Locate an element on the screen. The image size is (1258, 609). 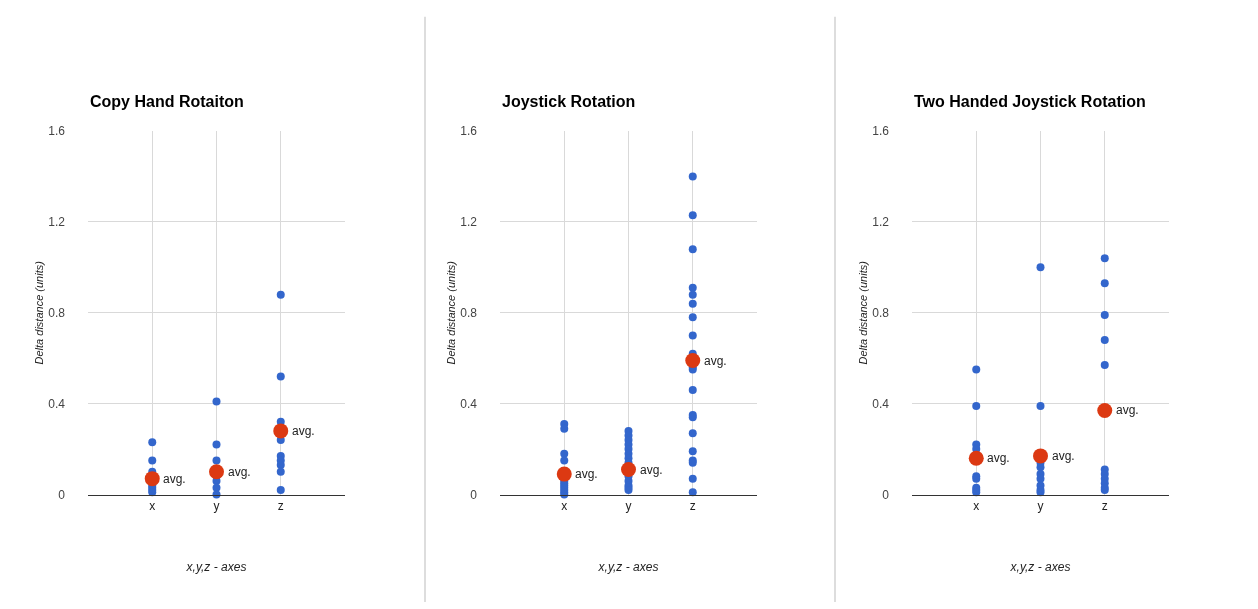
chart-title: Two Handed Joystick Rotation is located at coordinates (1030, 101).